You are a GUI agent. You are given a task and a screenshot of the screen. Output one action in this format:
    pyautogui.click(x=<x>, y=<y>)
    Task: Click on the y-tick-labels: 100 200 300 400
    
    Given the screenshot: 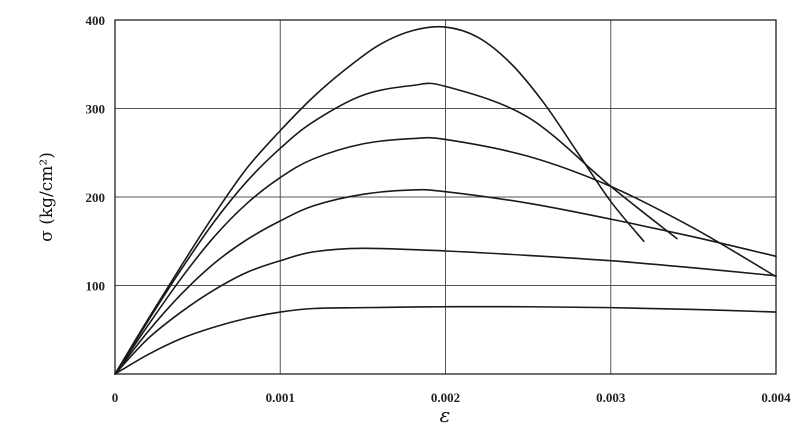 What is the action you would take?
    pyautogui.click(x=96, y=153)
    